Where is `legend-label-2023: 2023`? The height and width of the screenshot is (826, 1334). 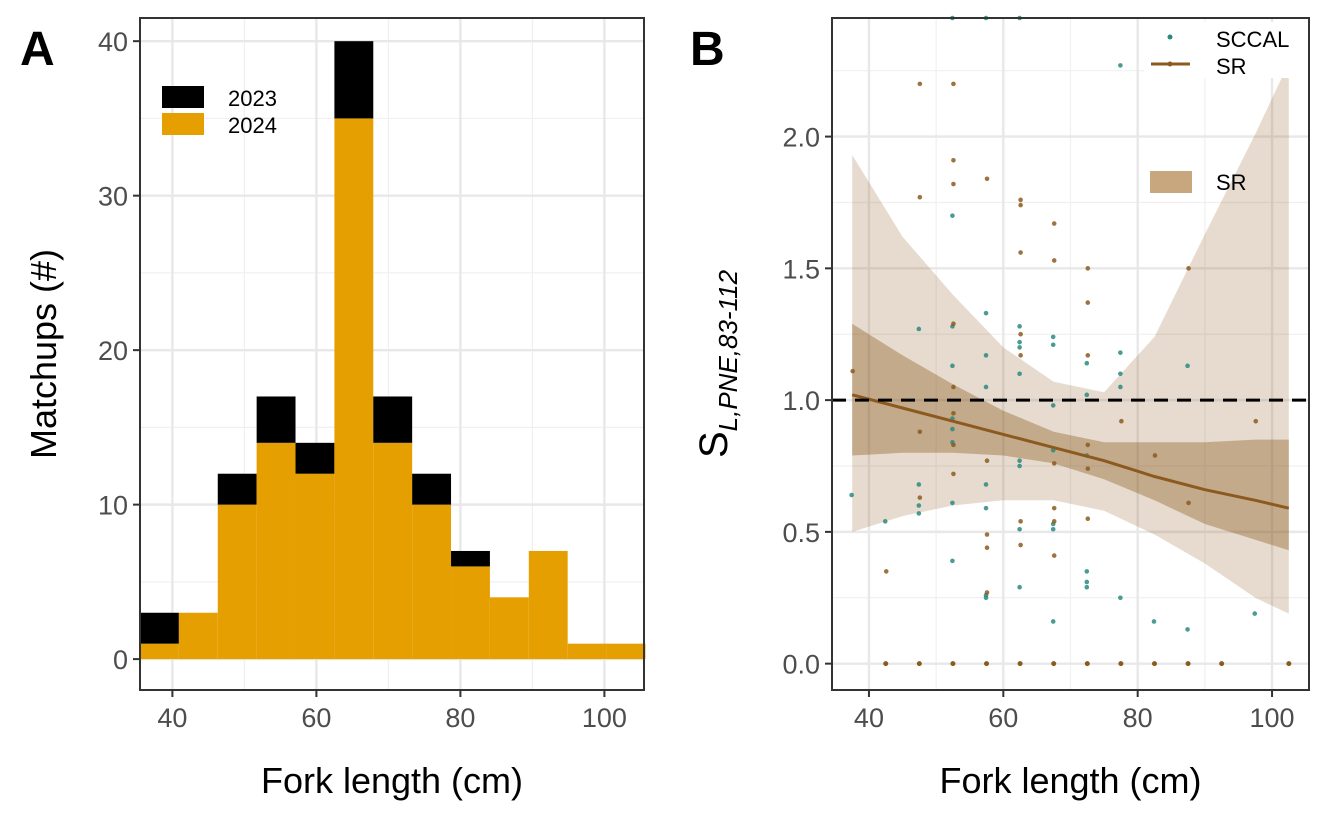
legend-label-2023: 2023 is located at coordinates (252, 98).